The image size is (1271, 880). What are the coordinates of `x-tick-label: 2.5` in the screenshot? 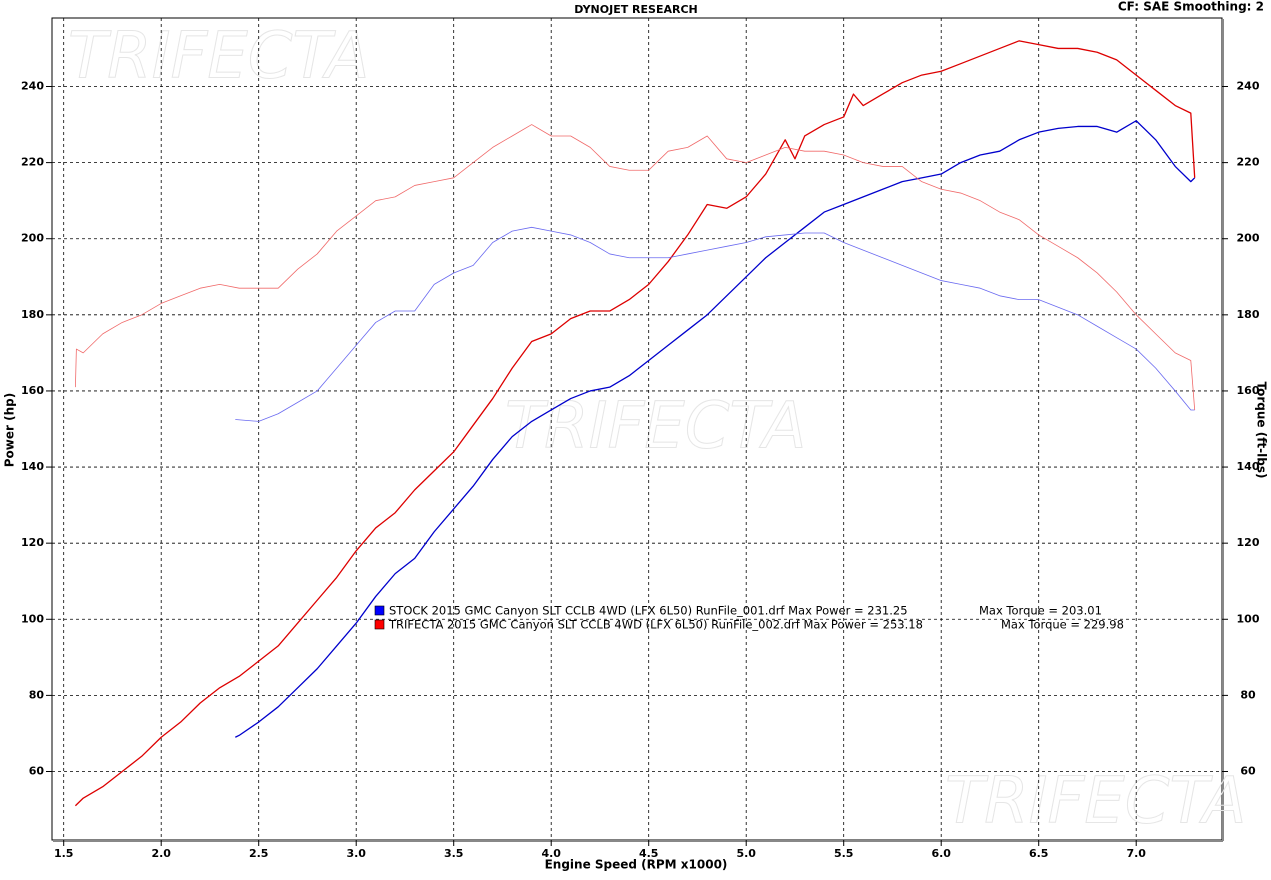 It's located at (259, 853).